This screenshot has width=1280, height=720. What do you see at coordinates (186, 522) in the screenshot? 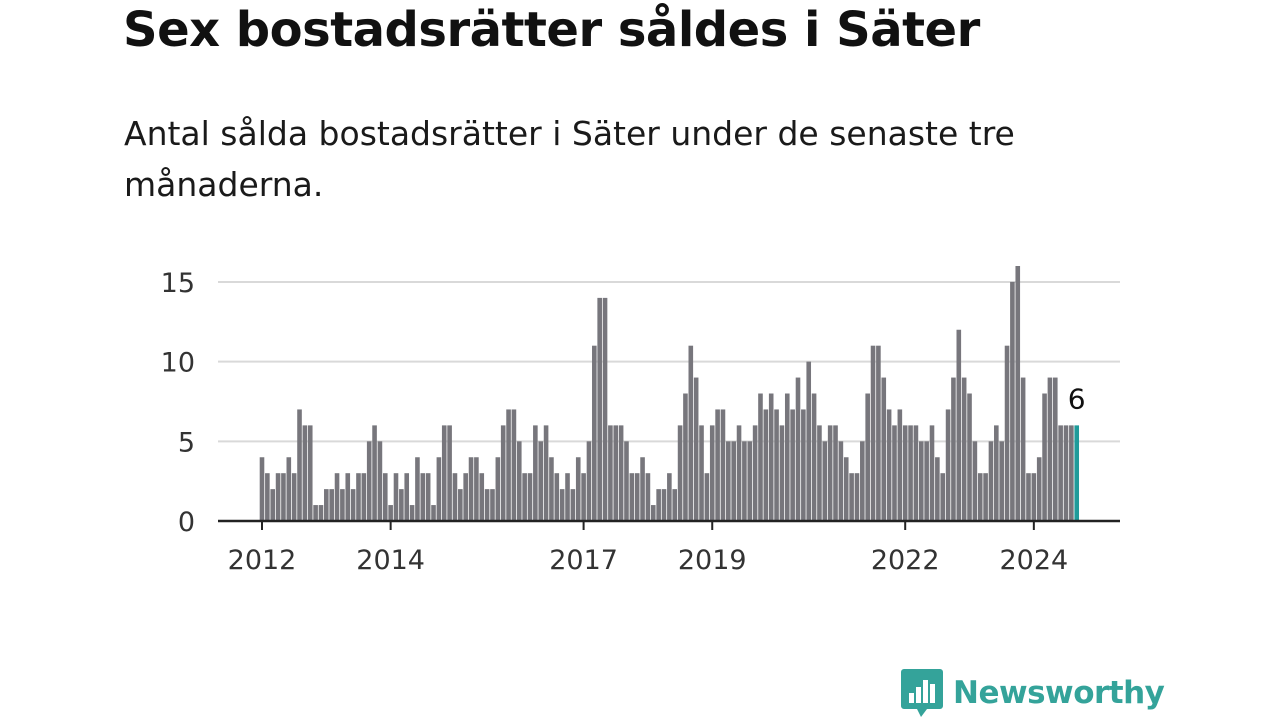
I see `y-tick-label: 0` at bounding box center [186, 522].